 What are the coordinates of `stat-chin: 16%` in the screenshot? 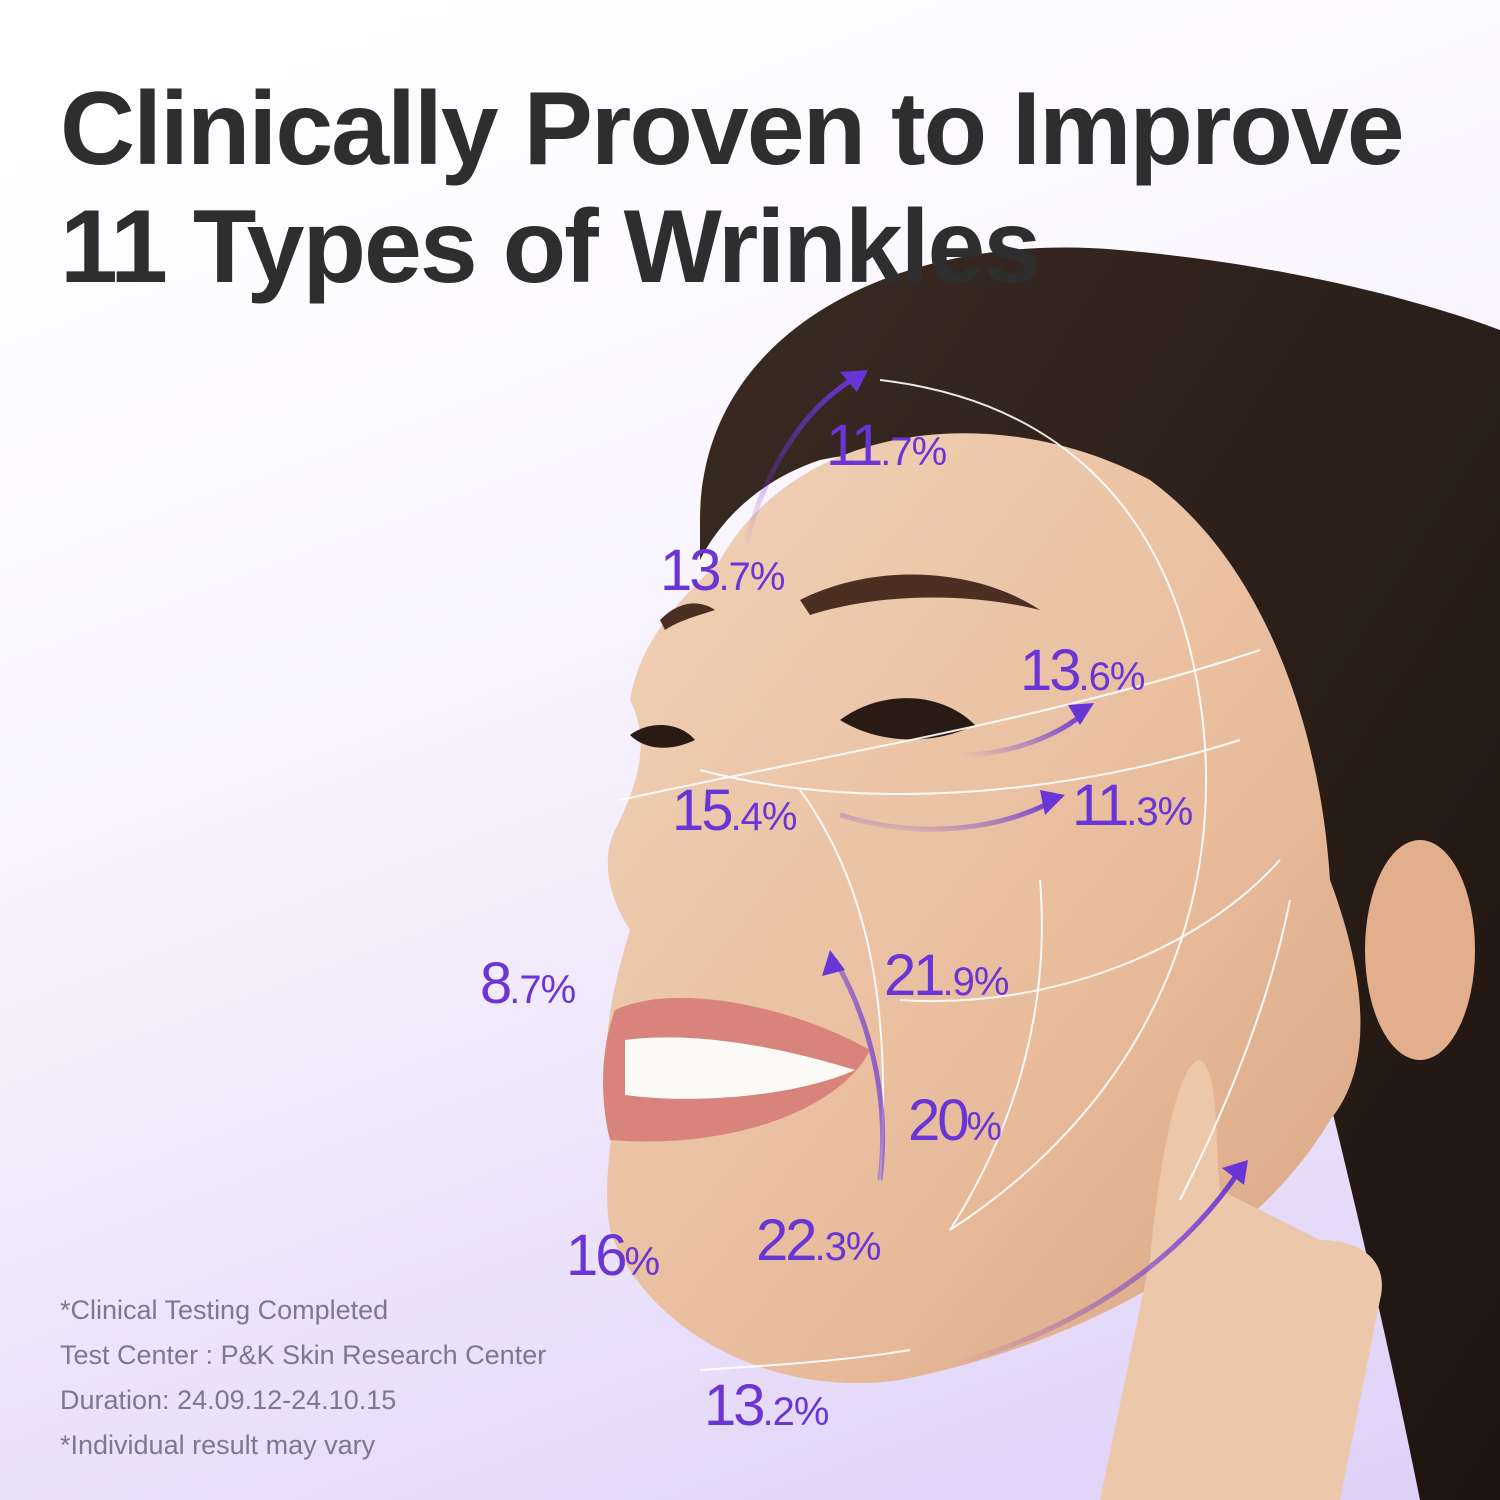 It's located at (613, 1255).